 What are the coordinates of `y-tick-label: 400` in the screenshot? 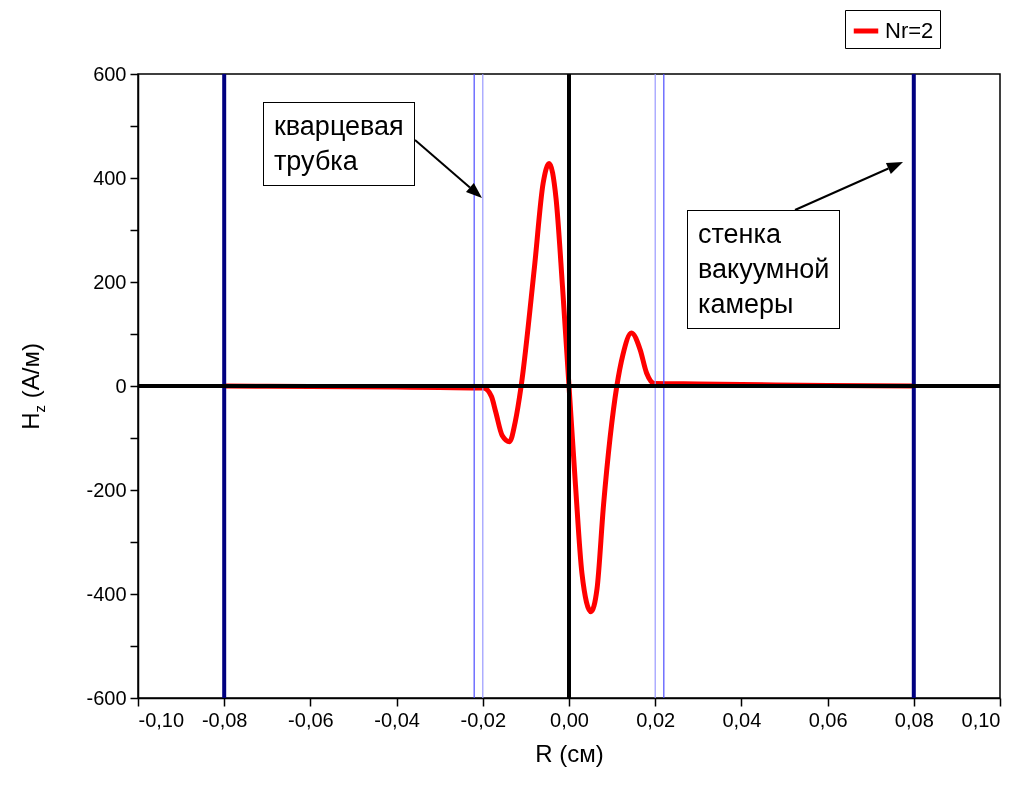 It's located at (110, 177).